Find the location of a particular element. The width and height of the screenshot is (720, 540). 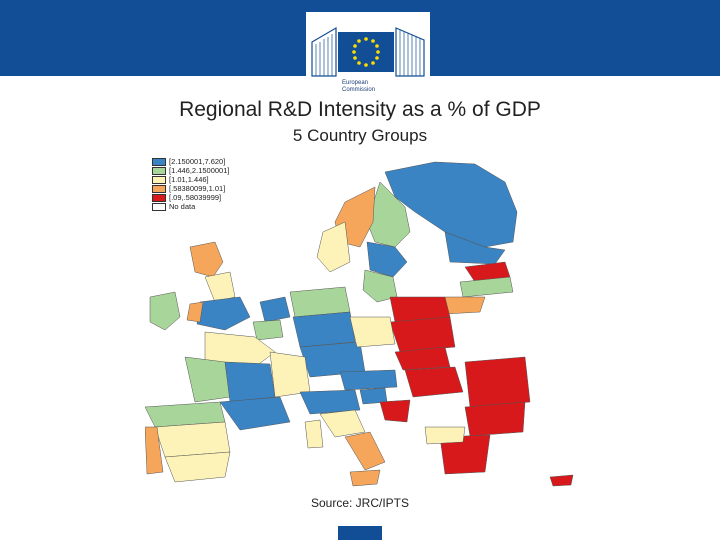

region-ireland is located at coordinates (165, 311).